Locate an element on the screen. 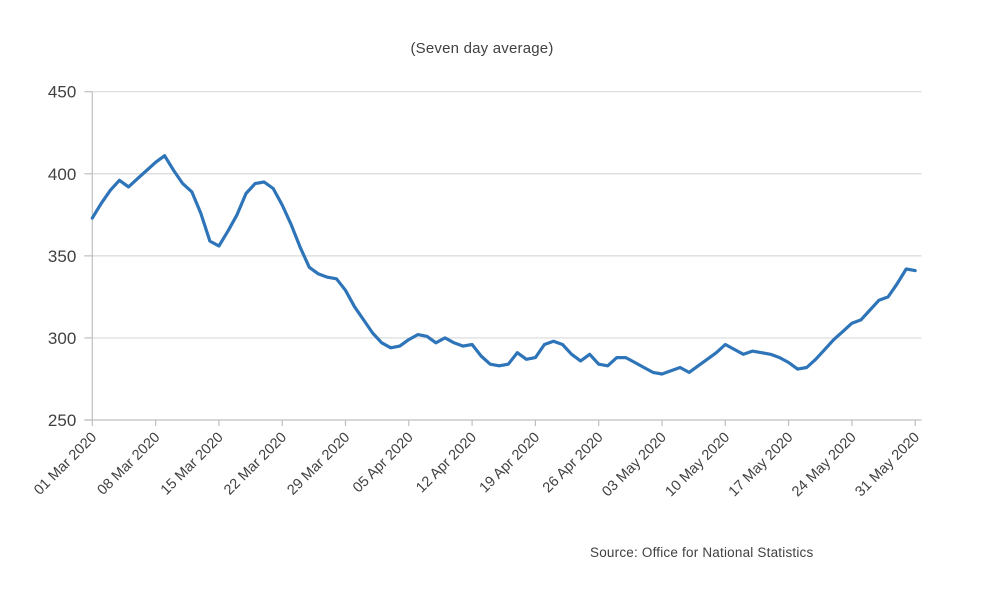 The image size is (1000, 595). y-axis-labels: 250 300 350 400 450 is located at coordinates (70, 256).